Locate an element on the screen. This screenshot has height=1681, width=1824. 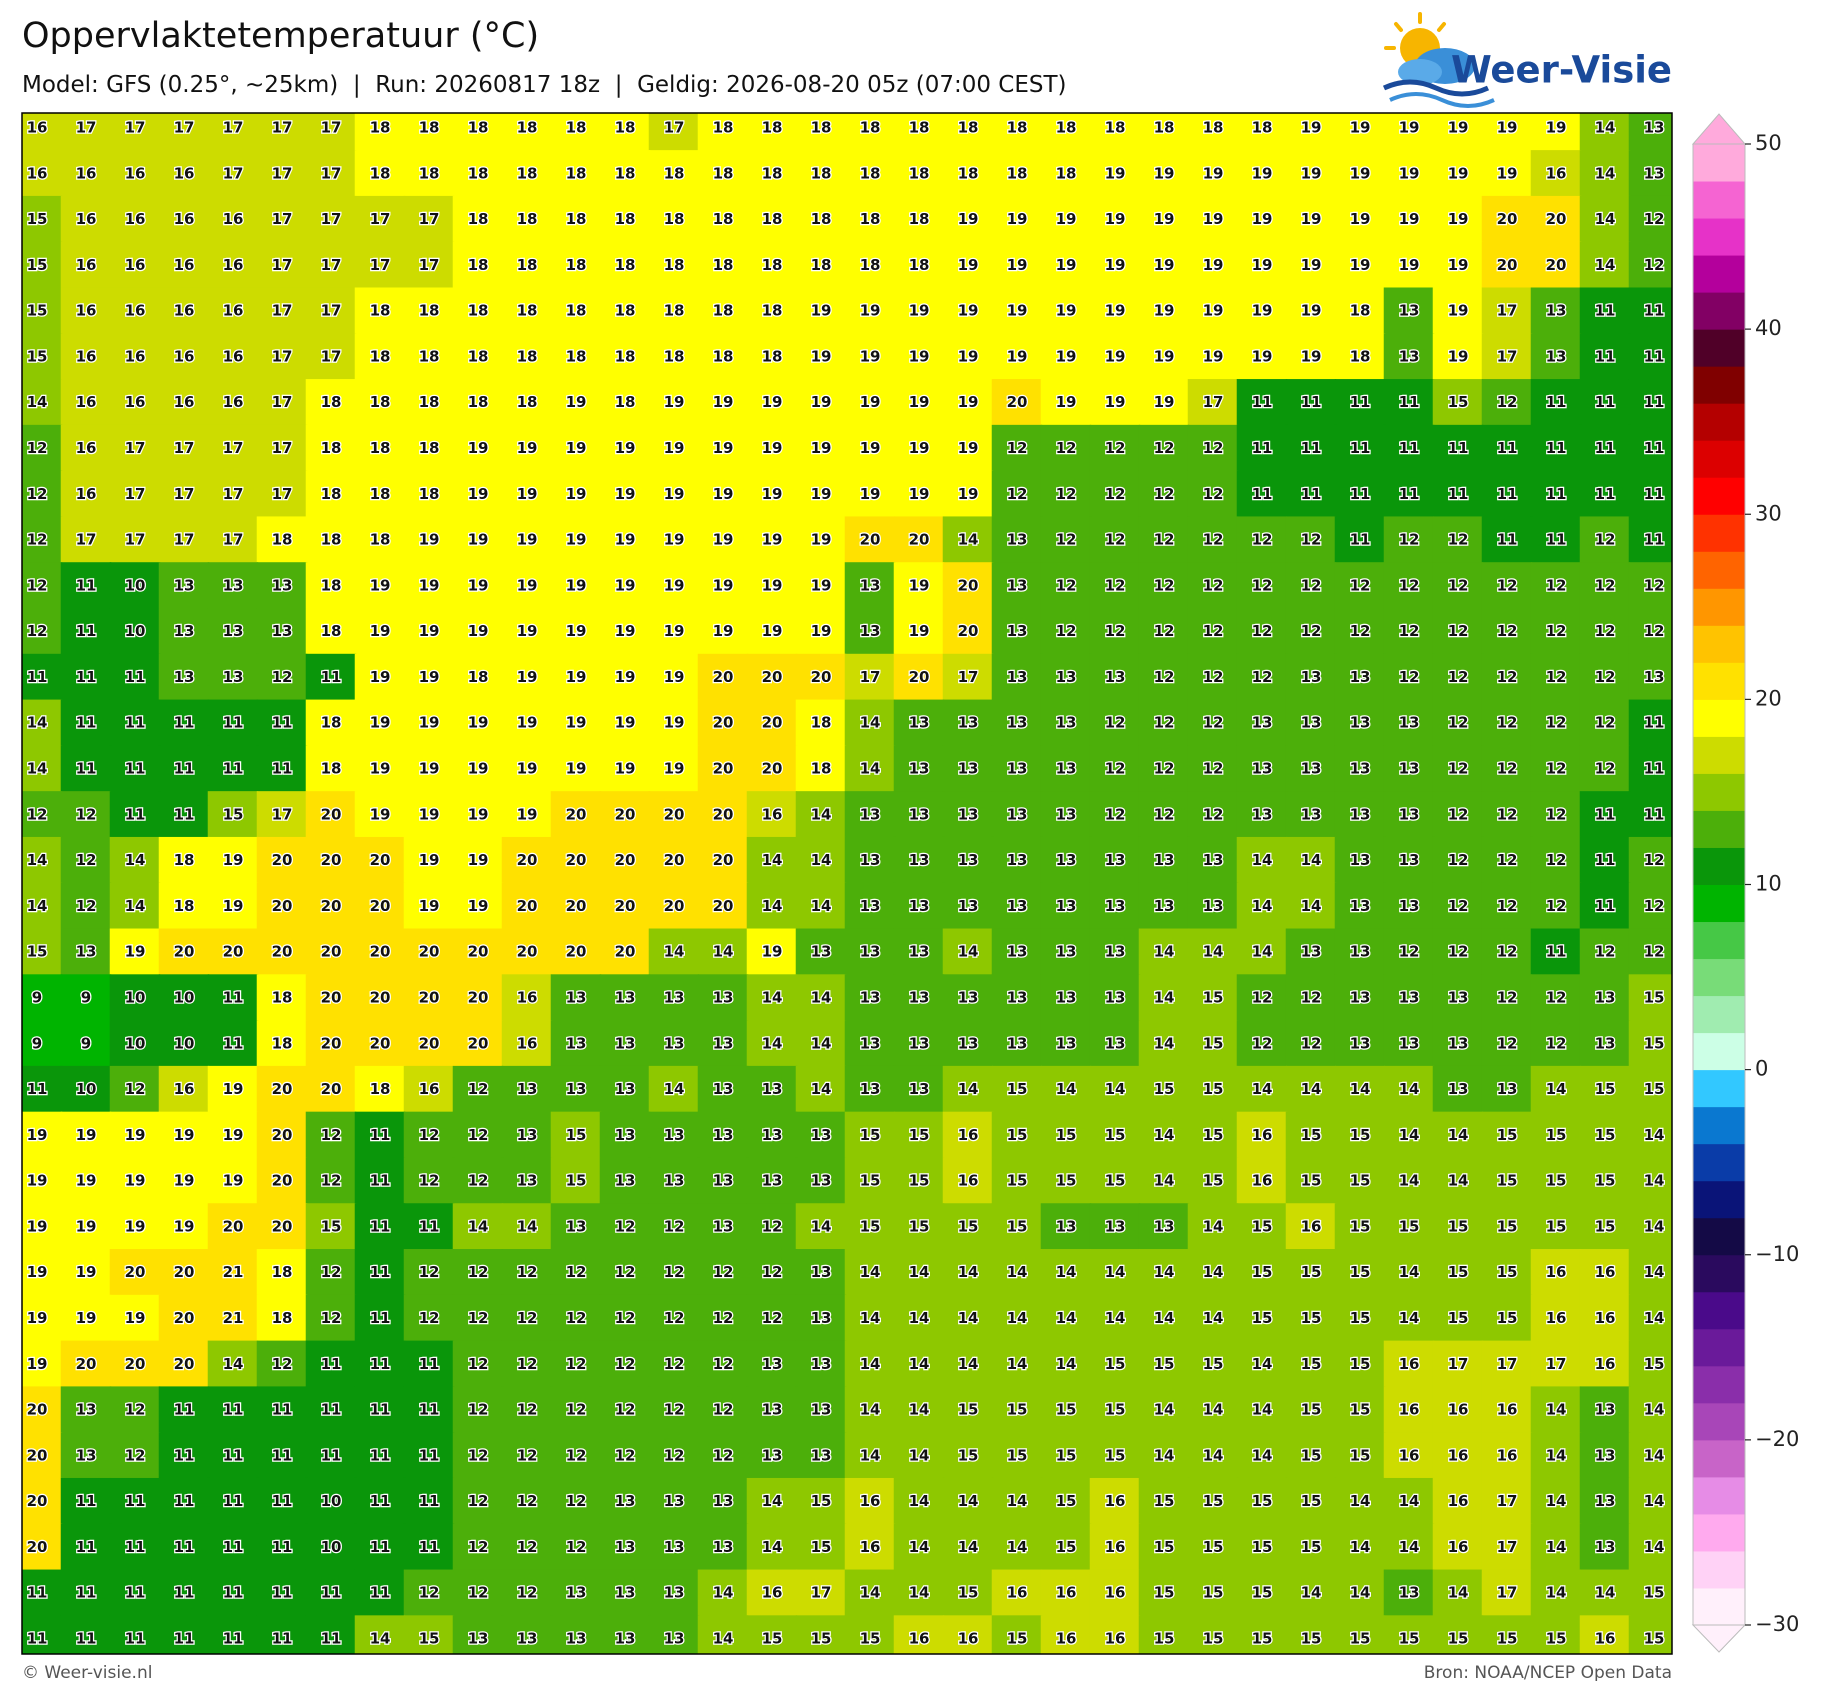
temperature-value: 17 is located at coordinates (184, 494).